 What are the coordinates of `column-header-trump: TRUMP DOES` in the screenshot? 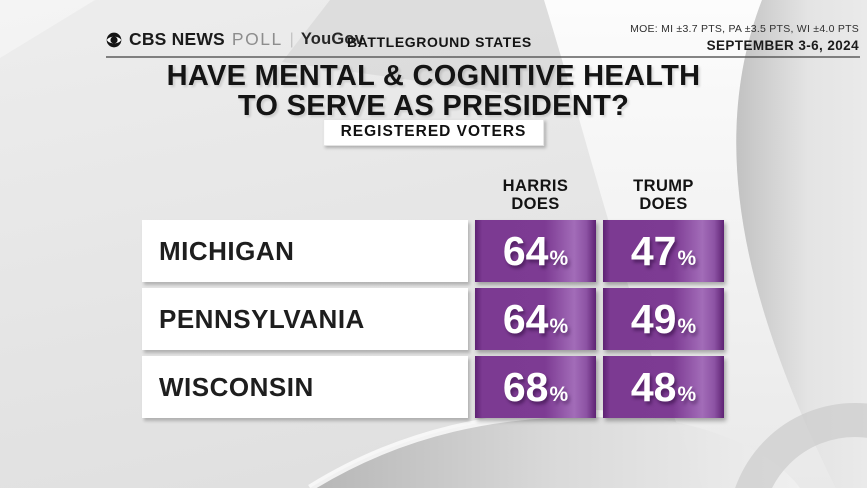 It's located at (663, 195).